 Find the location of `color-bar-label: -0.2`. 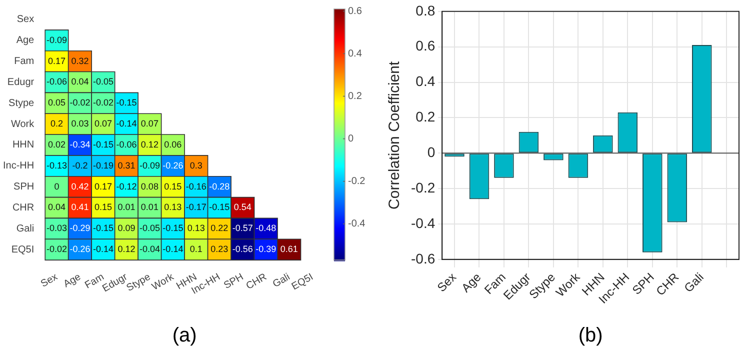

color-bar-label: -0.2 is located at coordinates (357, 182).